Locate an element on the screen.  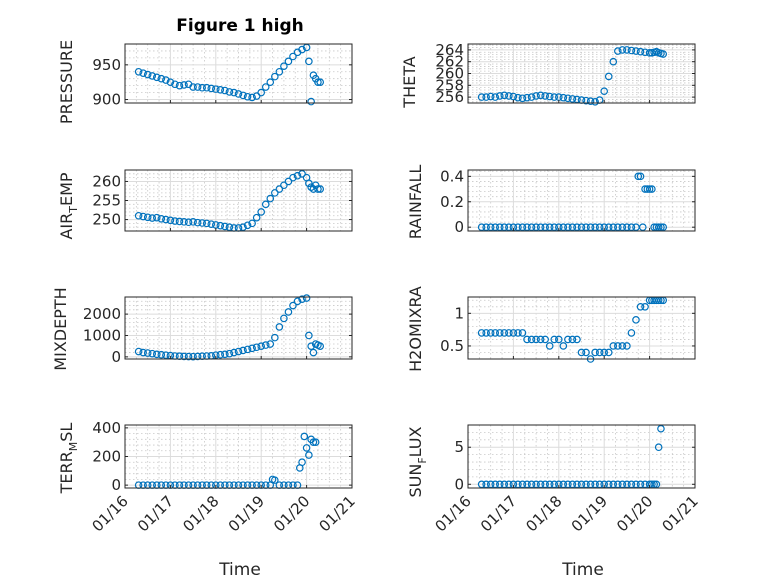
y-axis-label-terr-msl: TERRMSL is located at coordinates (68, 459).